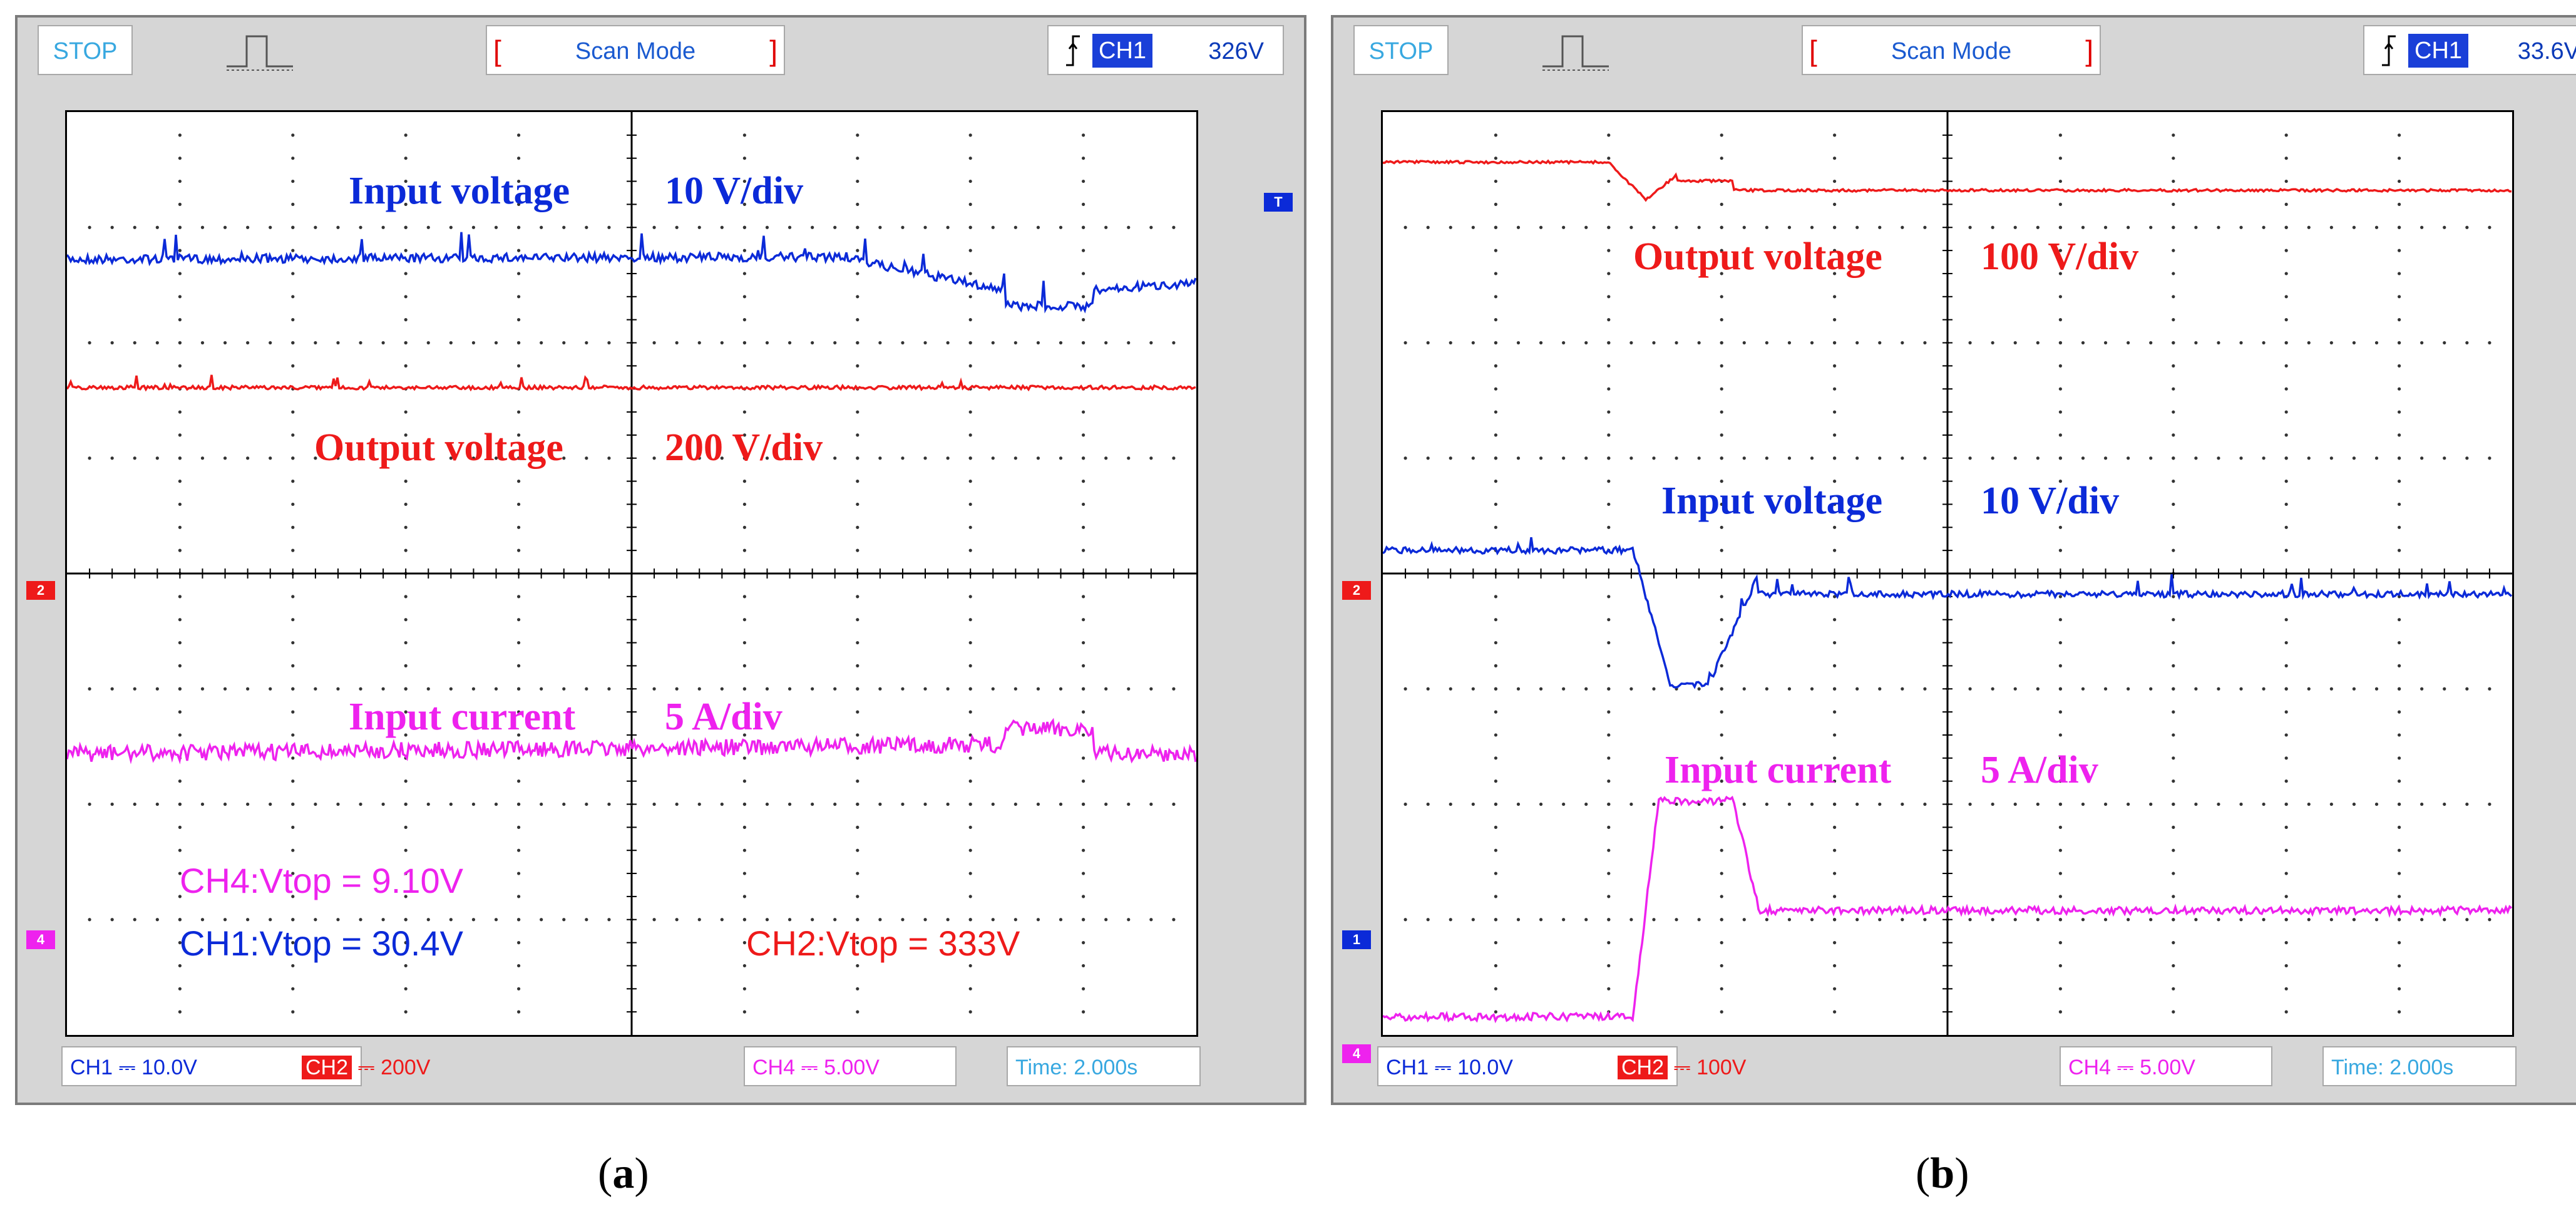  What do you see at coordinates (631, 273) in the screenshot?
I see `input-voltage-trace` at bounding box center [631, 273].